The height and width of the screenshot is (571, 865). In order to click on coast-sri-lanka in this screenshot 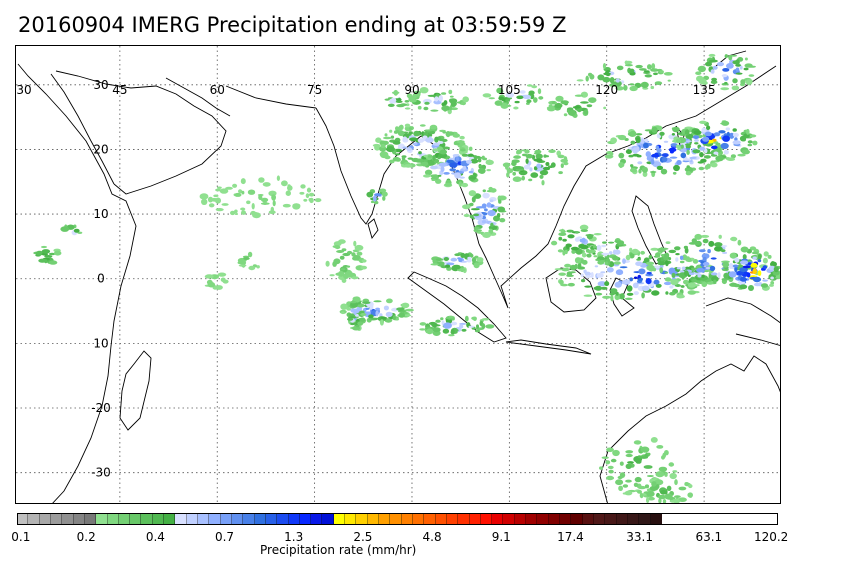, I will do `click(373, 228)`.